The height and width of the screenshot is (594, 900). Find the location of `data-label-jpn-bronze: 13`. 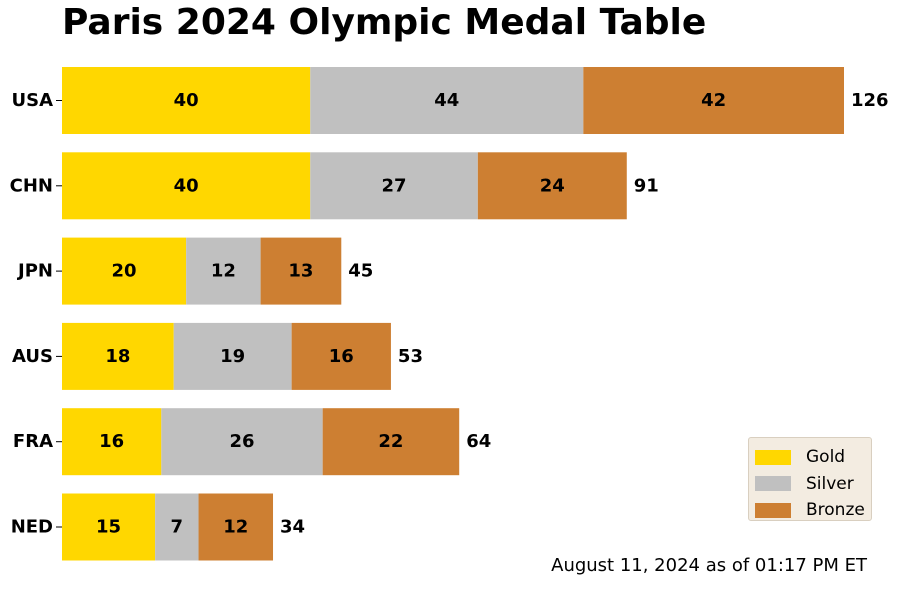

data-label-jpn-bronze: 13 is located at coordinates (300, 271).